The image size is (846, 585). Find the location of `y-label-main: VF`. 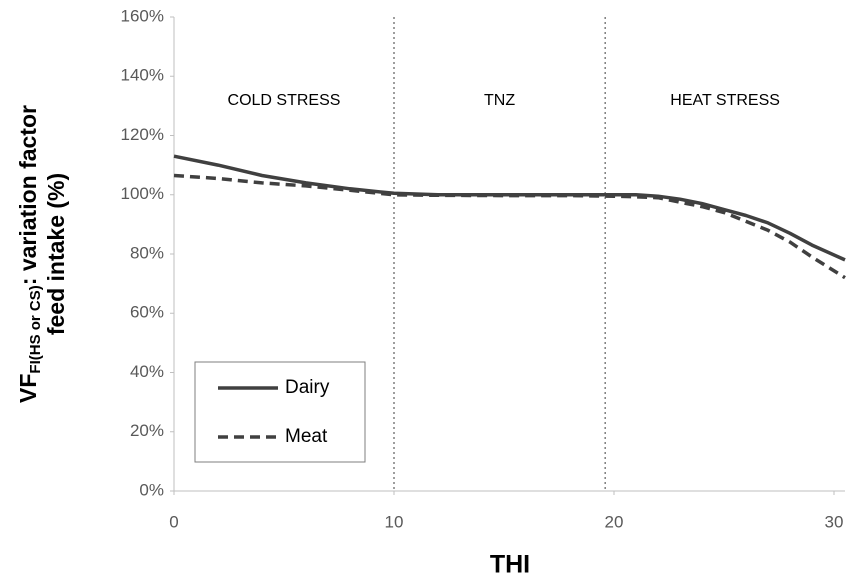

y-label-main: VF is located at coordinates (28, 388).